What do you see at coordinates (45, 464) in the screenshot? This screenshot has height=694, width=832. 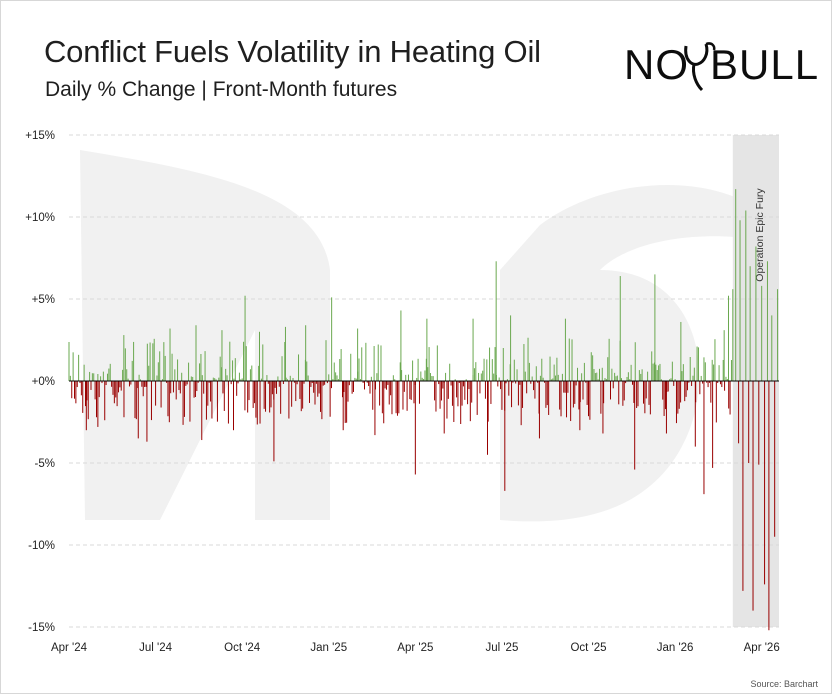 I see `y-tick-label: -5%` at bounding box center [45, 464].